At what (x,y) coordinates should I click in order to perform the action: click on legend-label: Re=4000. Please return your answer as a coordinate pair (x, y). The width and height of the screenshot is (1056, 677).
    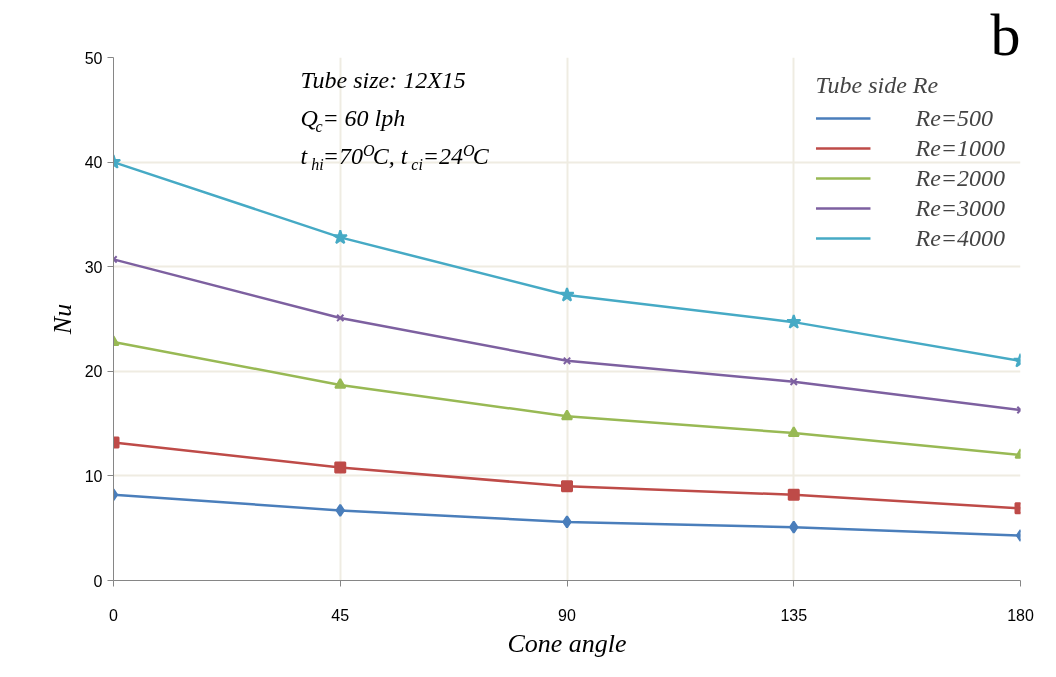
    Looking at the image, I should click on (960, 238).